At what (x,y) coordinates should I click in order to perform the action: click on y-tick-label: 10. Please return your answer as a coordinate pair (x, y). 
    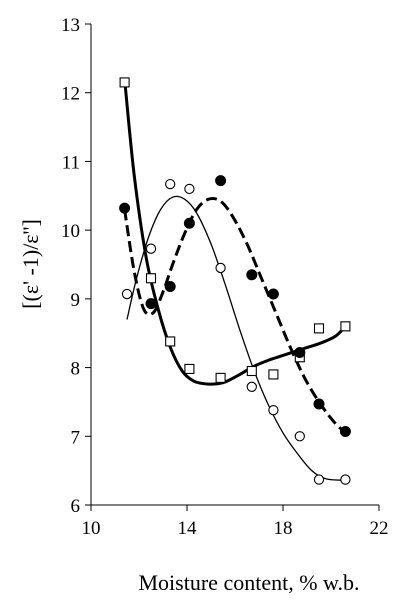
    Looking at the image, I should click on (70, 231).